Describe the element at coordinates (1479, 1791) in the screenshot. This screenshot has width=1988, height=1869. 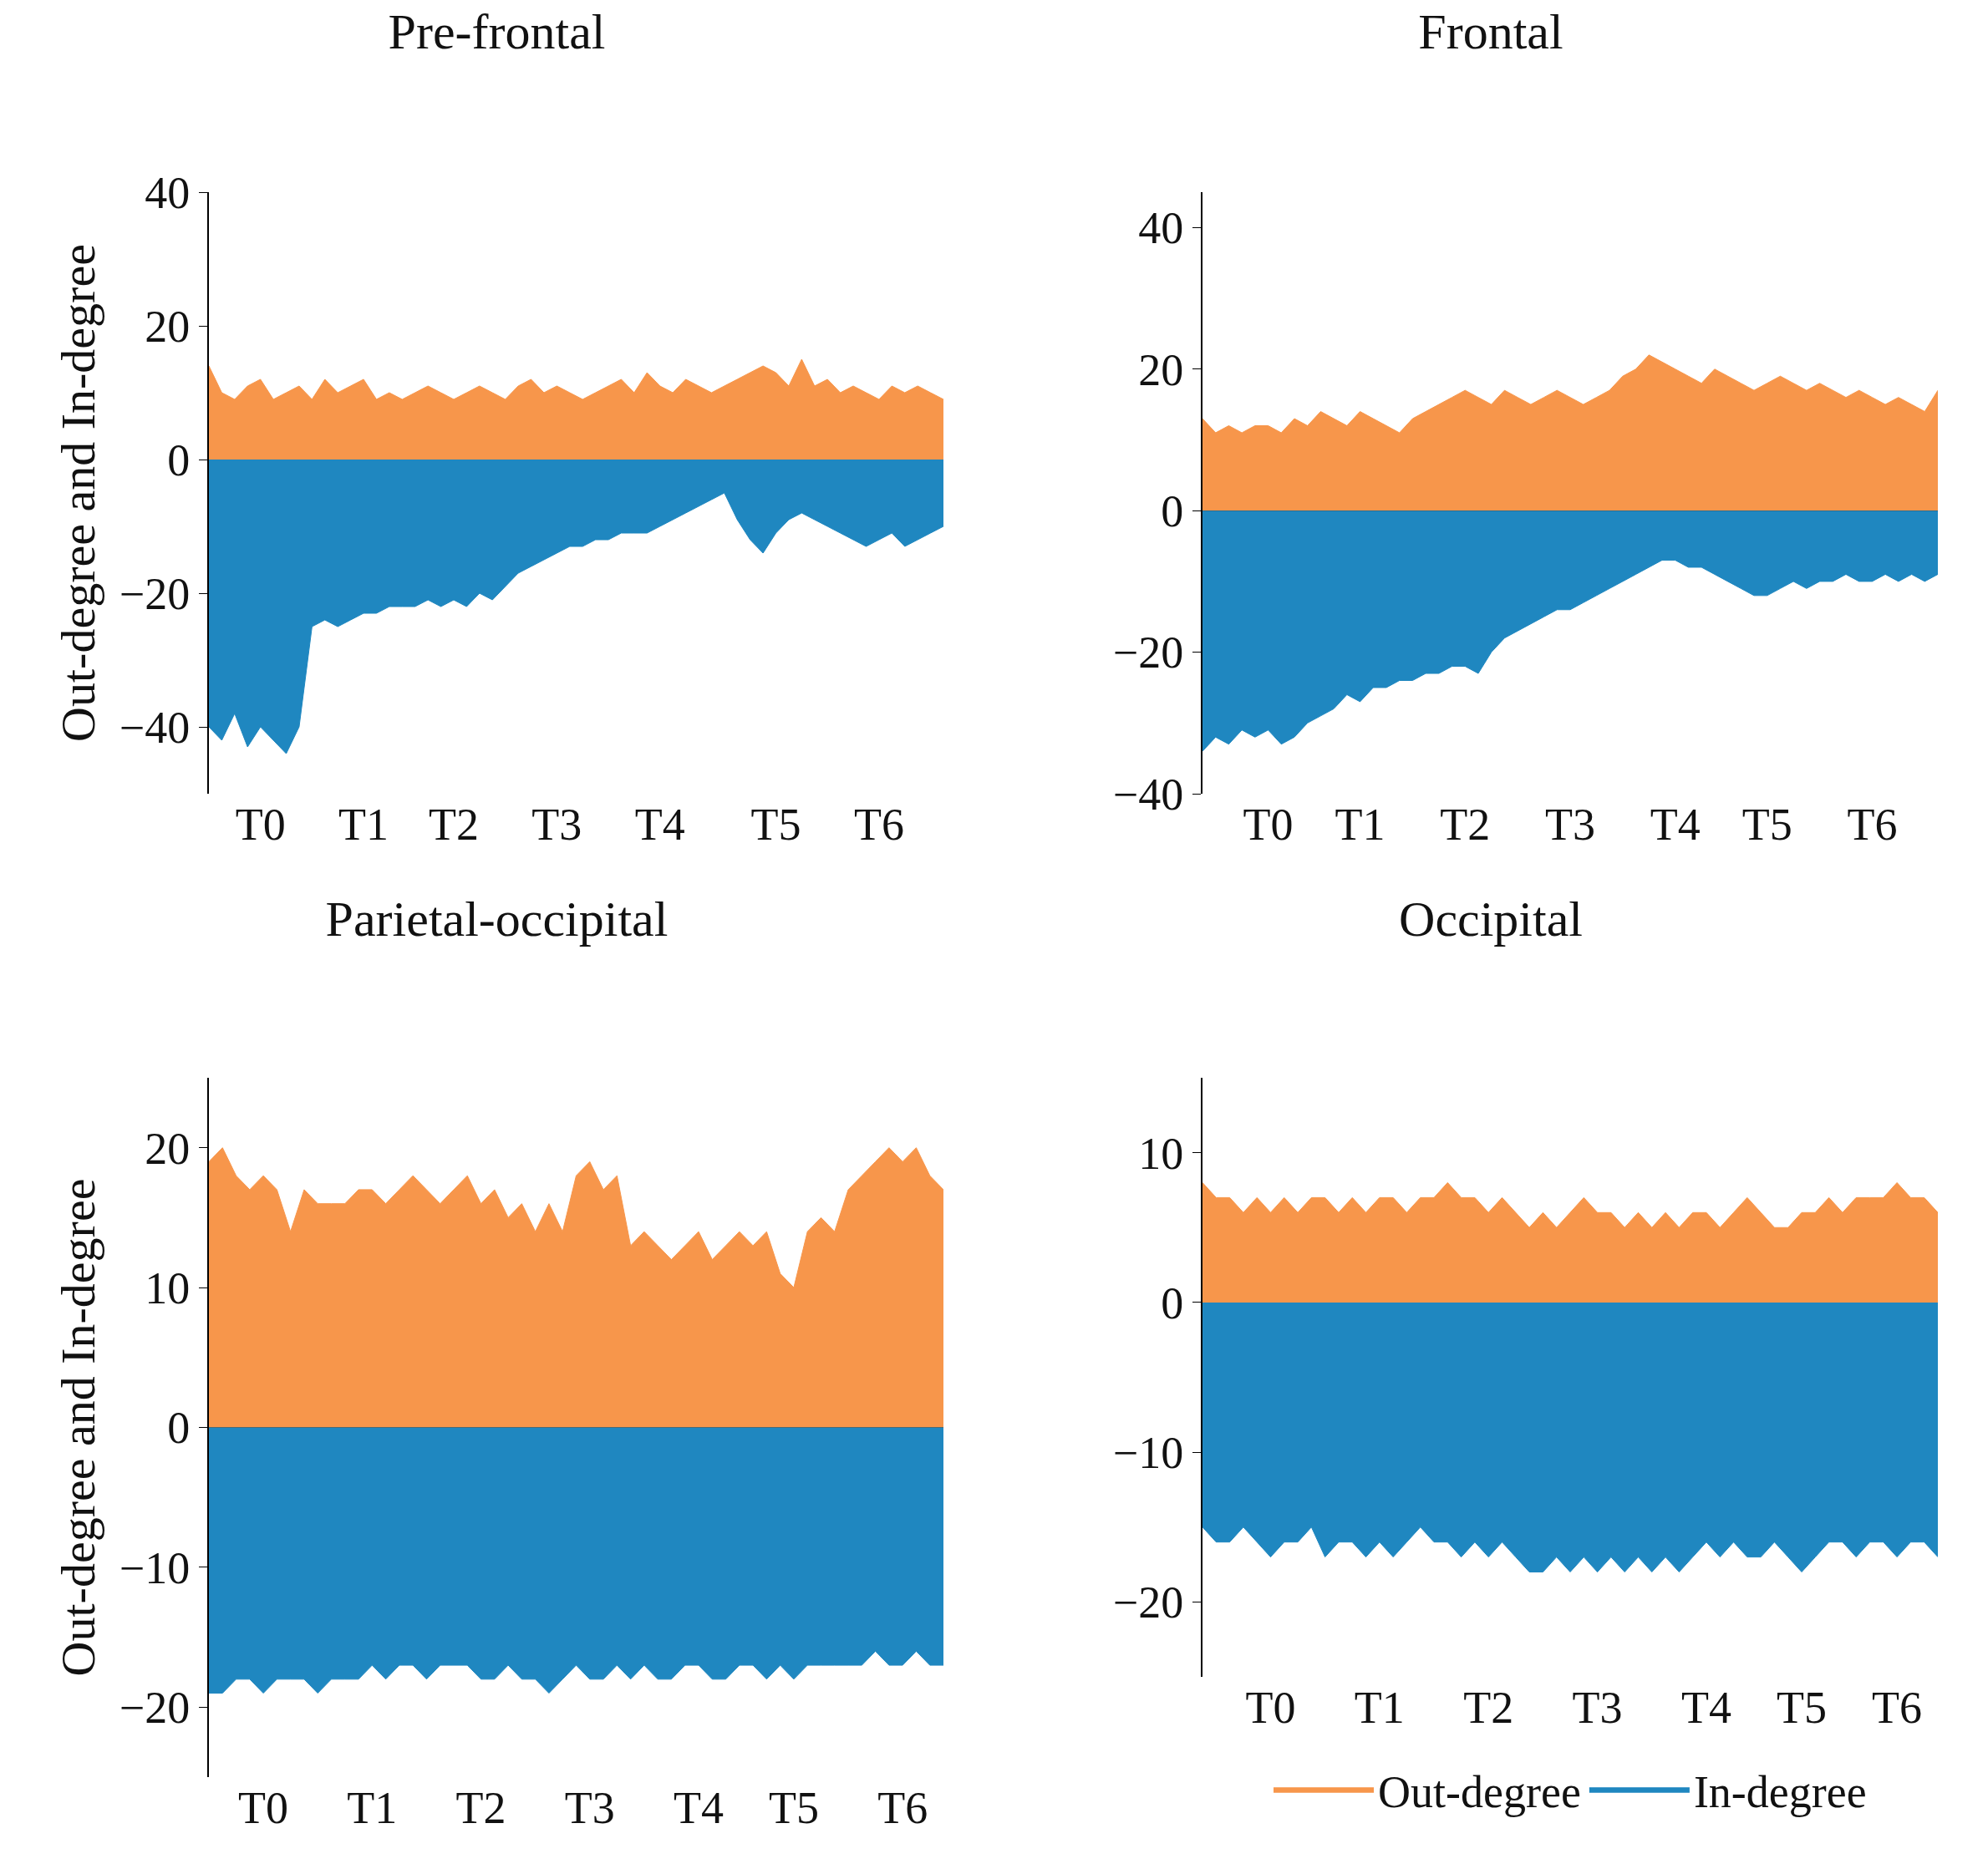
I see `legend-label: Out-degree` at that location.